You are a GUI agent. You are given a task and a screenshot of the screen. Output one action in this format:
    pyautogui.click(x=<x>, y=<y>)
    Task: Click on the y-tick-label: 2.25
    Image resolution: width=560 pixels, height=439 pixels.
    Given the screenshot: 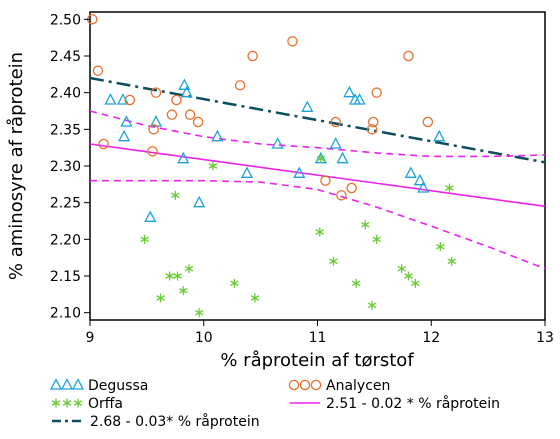 What is the action you would take?
    pyautogui.click(x=65, y=204)
    